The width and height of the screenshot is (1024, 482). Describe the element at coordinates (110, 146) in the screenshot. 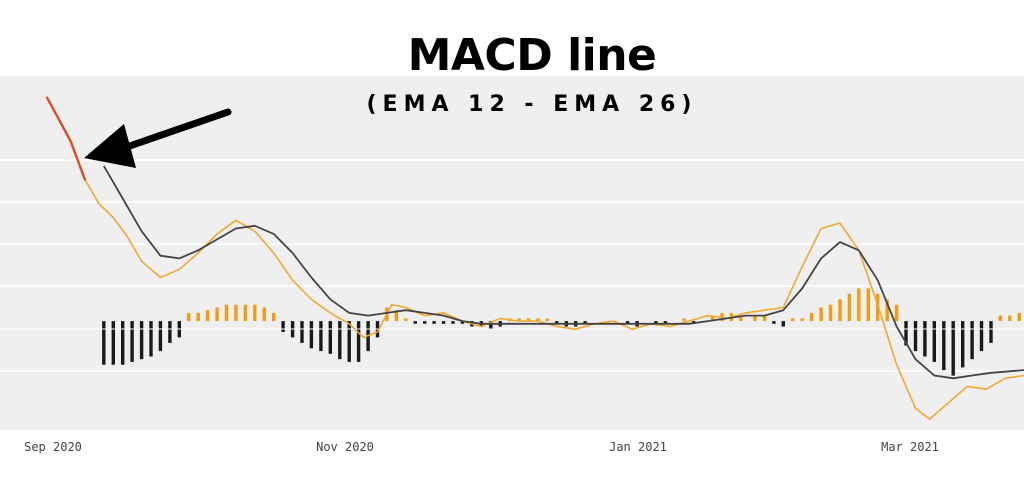

I see `arrow-head-icon` at that location.